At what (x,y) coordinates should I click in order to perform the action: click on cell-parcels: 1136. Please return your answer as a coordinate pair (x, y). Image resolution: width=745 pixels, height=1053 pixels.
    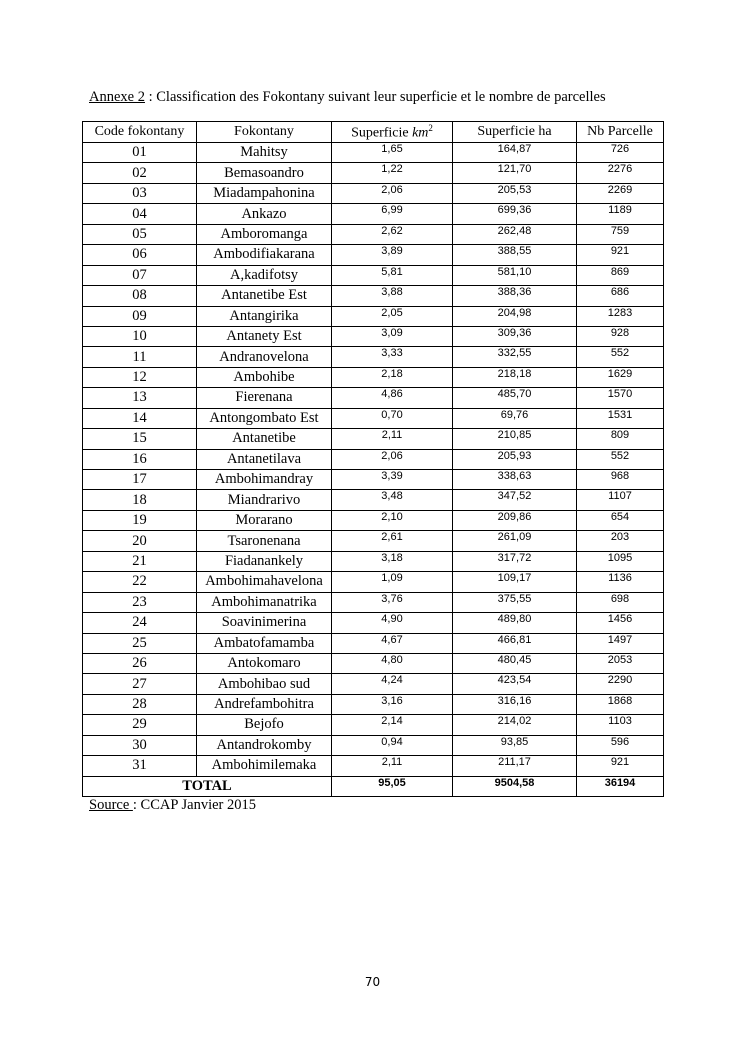
    Looking at the image, I should click on (620, 582).